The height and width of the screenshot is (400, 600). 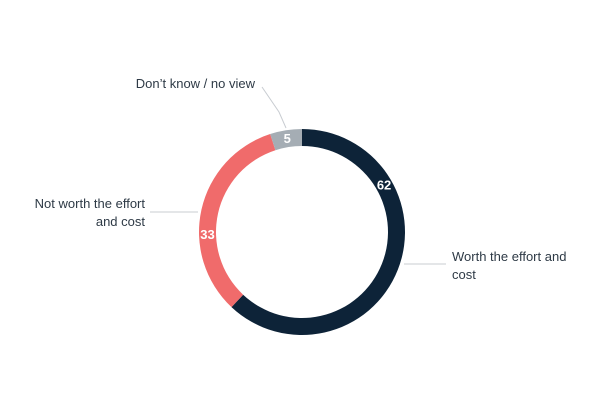 I want to click on slice-value-label: 62, so click(x=384, y=185).